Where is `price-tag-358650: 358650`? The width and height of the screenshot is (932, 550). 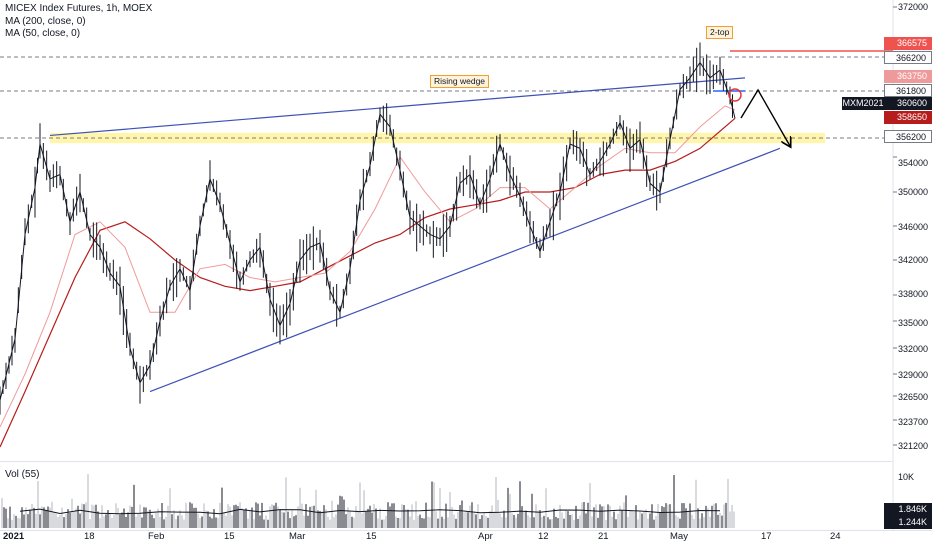
price-tag-358650: 358650 is located at coordinates (908, 117).